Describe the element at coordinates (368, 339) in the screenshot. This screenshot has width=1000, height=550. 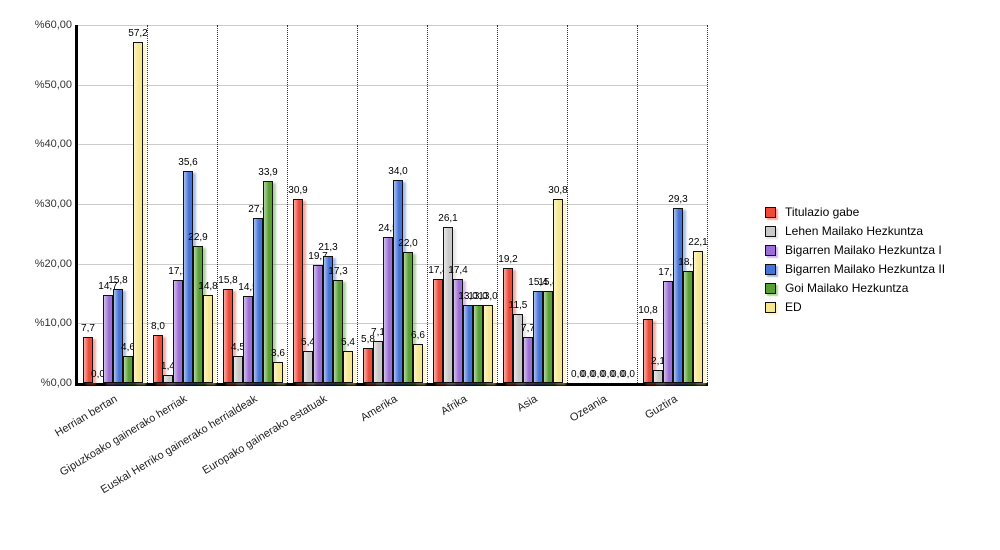
I see `bar-value-label: 5,8` at that location.